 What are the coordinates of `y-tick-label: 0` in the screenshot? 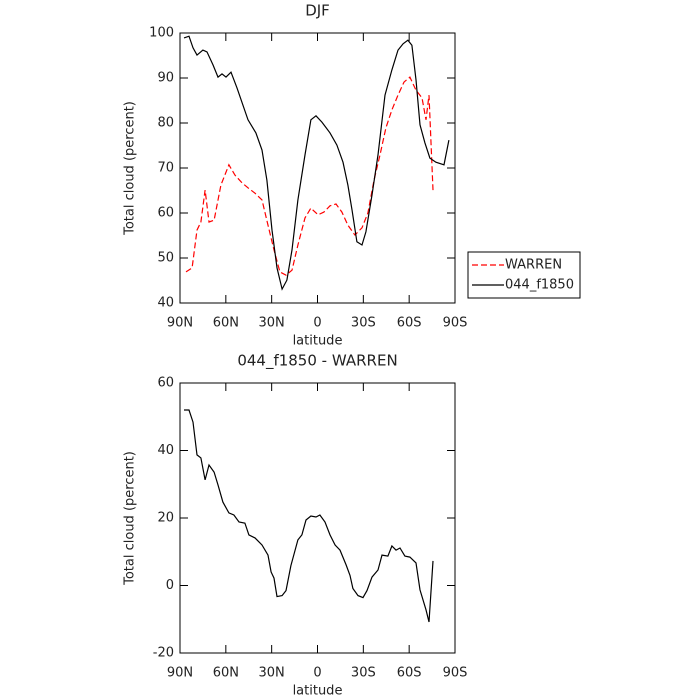 It's located at (170, 585).